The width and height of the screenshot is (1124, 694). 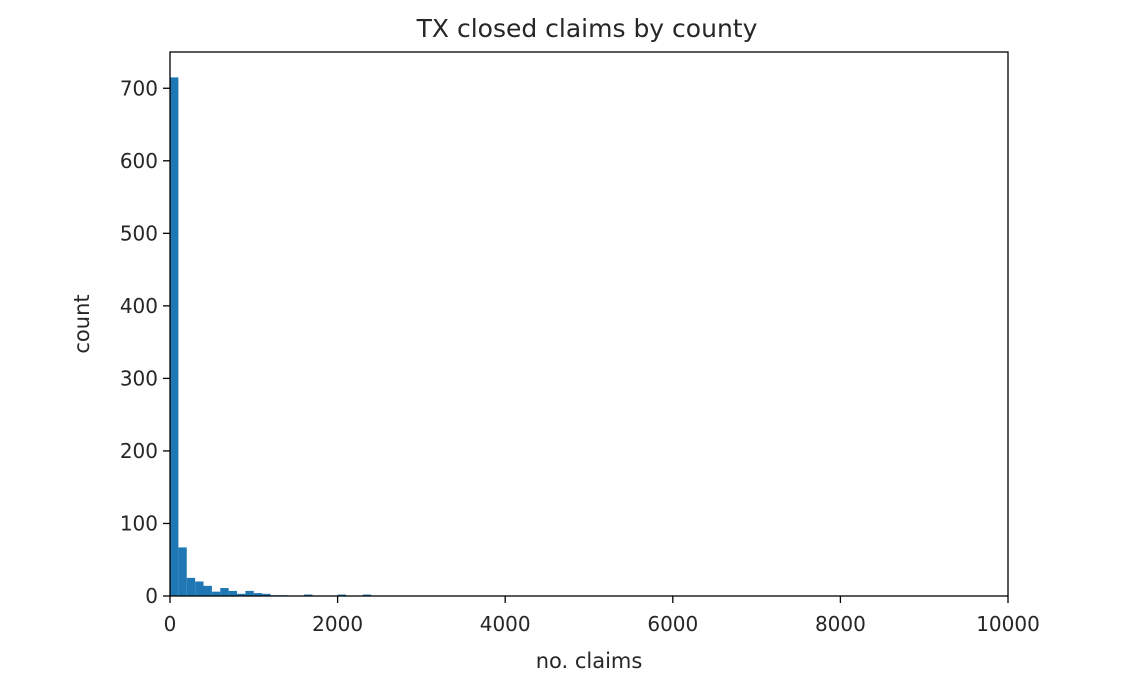 I want to click on x-tick-label: 2000, so click(x=337, y=624).